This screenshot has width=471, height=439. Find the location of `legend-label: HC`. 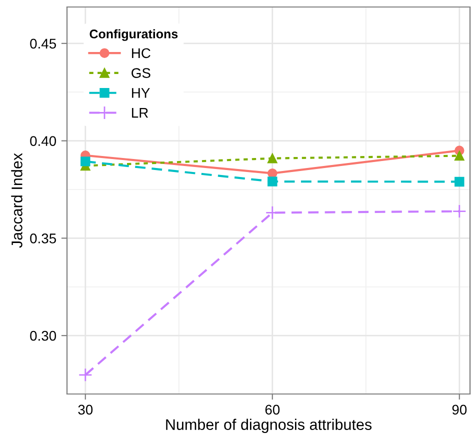

legend-label: HC is located at coordinates (141, 53).